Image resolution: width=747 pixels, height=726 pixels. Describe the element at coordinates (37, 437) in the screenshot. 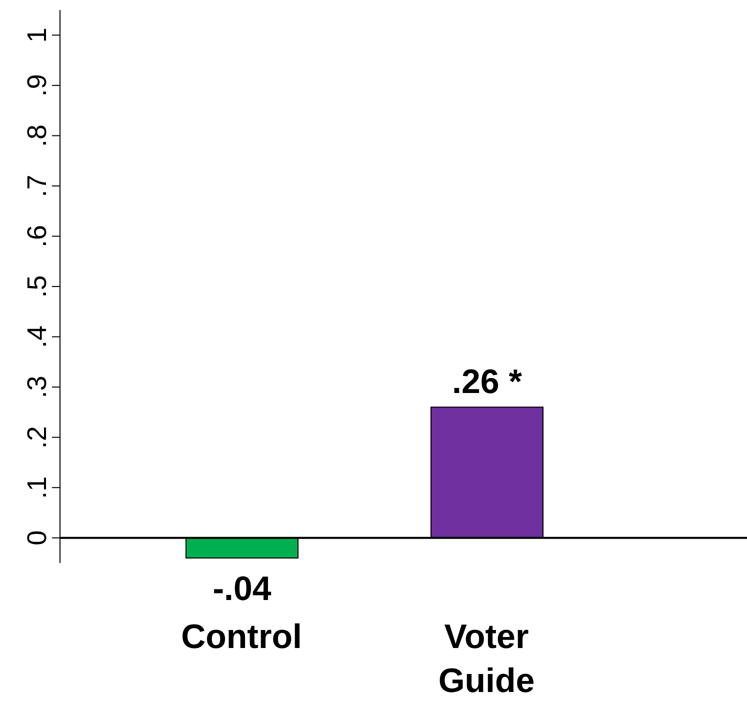

I see `y-tick-label: .2` at that location.